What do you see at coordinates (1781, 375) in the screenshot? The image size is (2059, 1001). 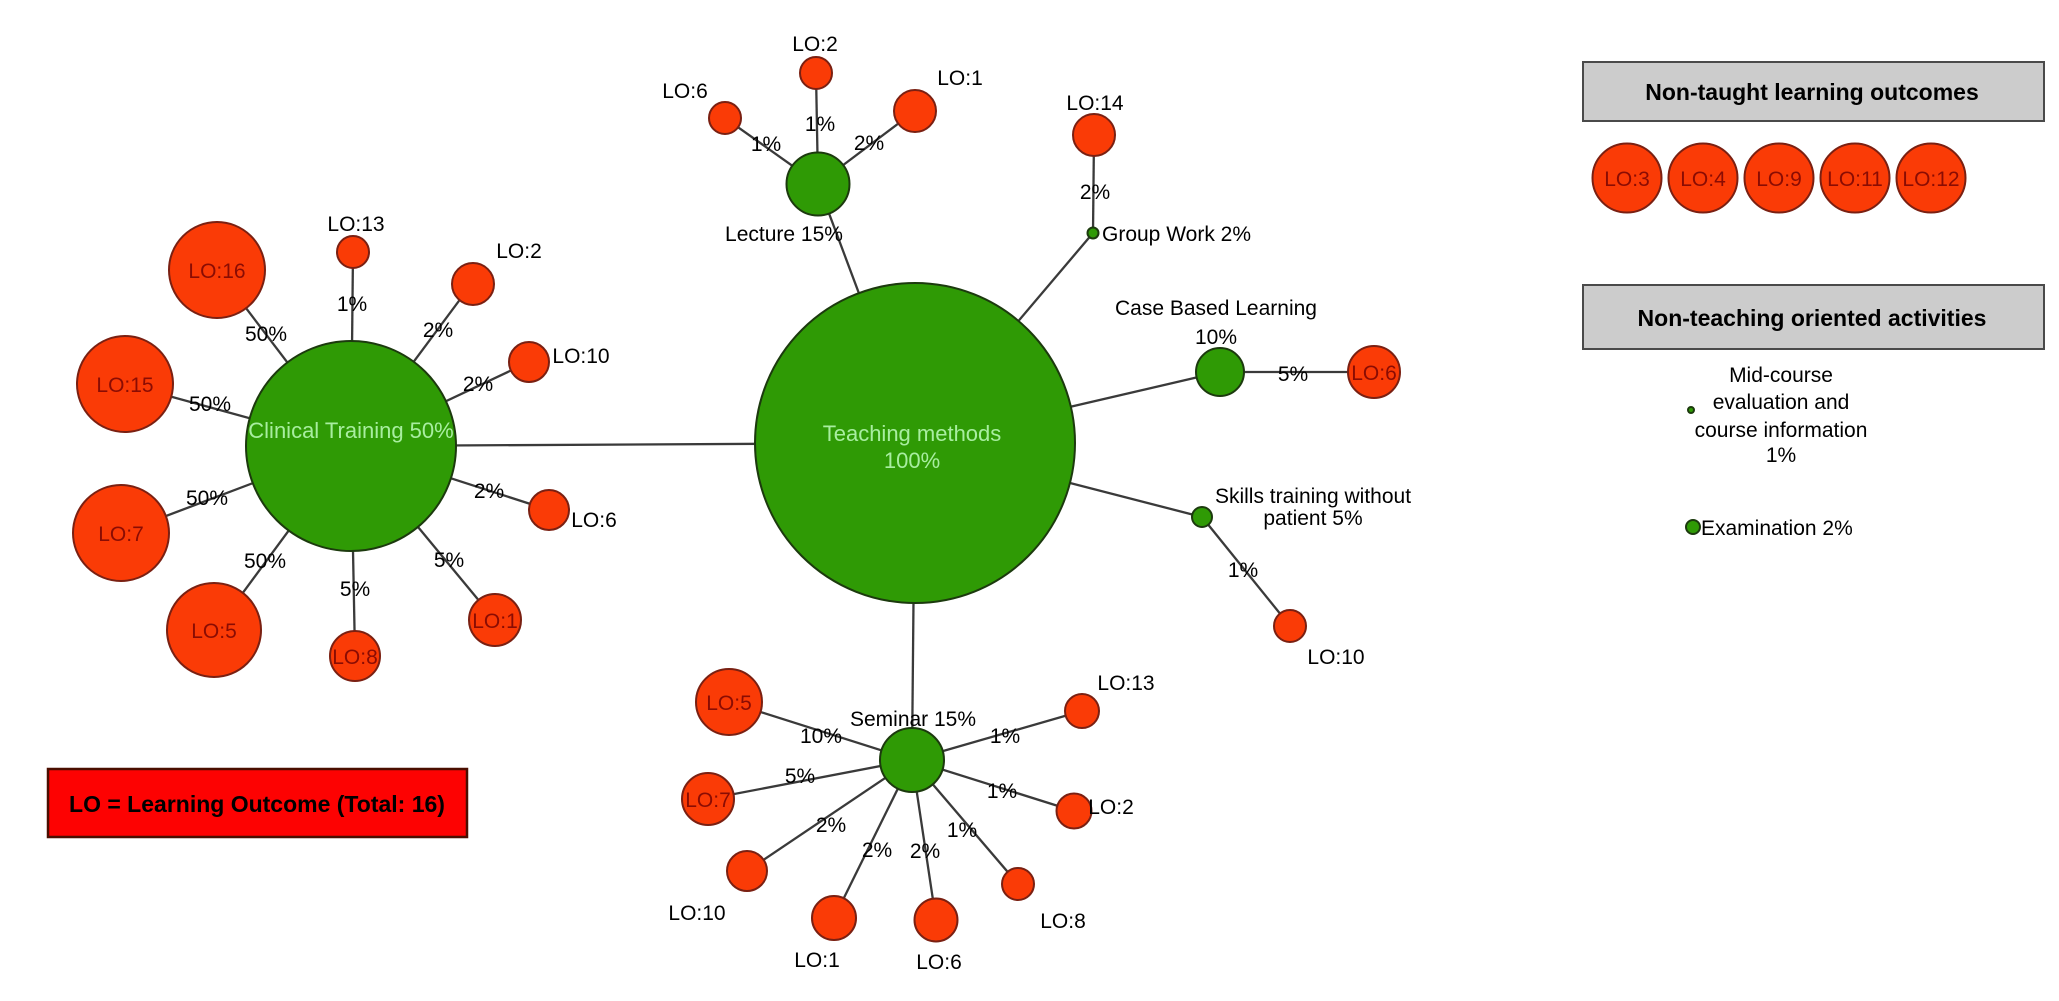 I see `svg-text: Mid-course` at bounding box center [1781, 375].